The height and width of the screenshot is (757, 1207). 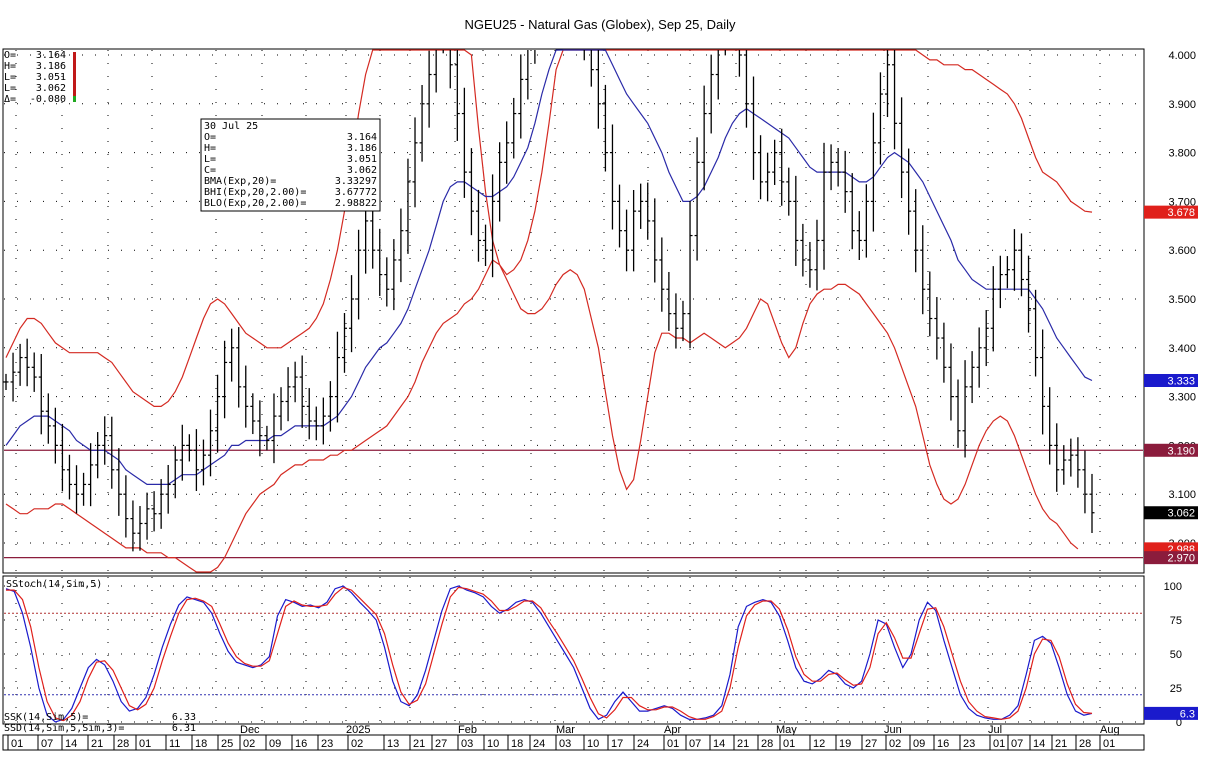 What do you see at coordinates (51, 77) in the screenshot?
I see `header-low: 3.051` at bounding box center [51, 77].